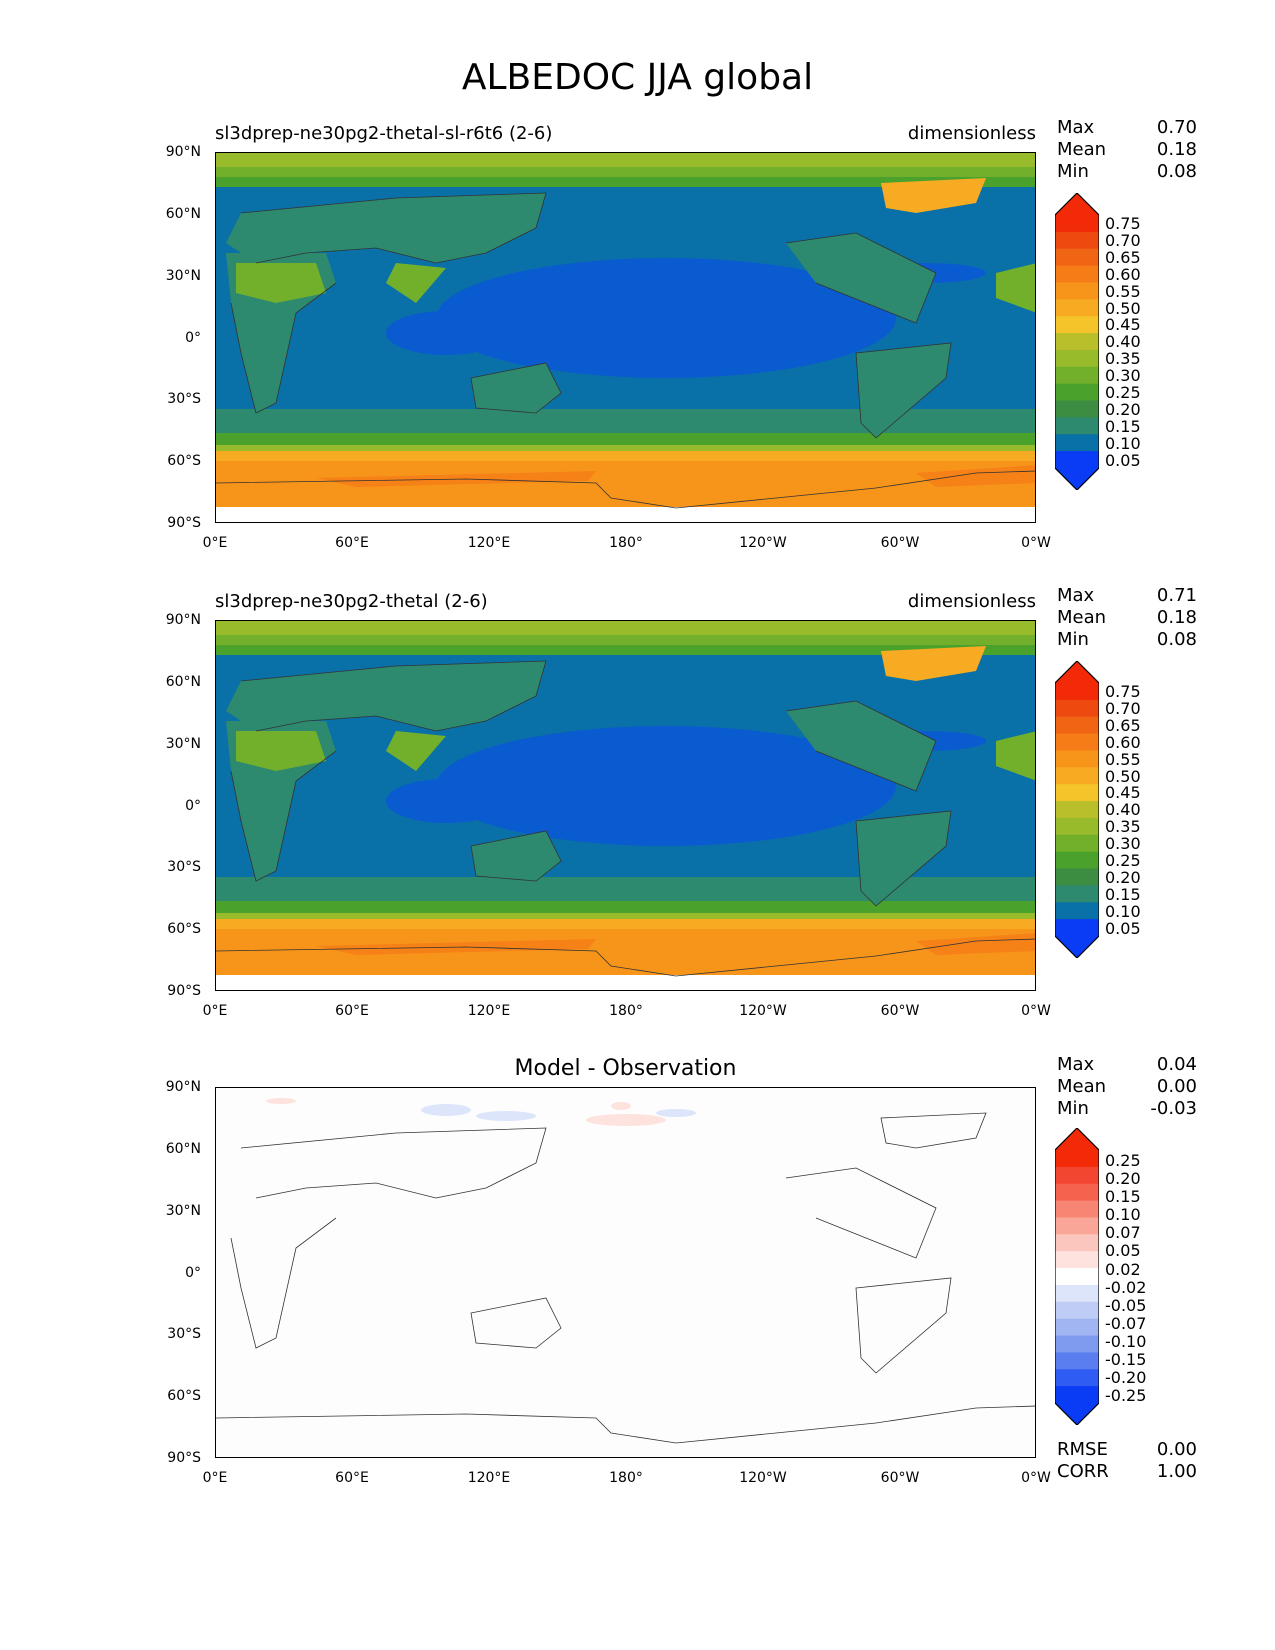 This screenshot has height=1650, width=1275. I want to click on colorbar-label: 0.65, so click(1123, 725).